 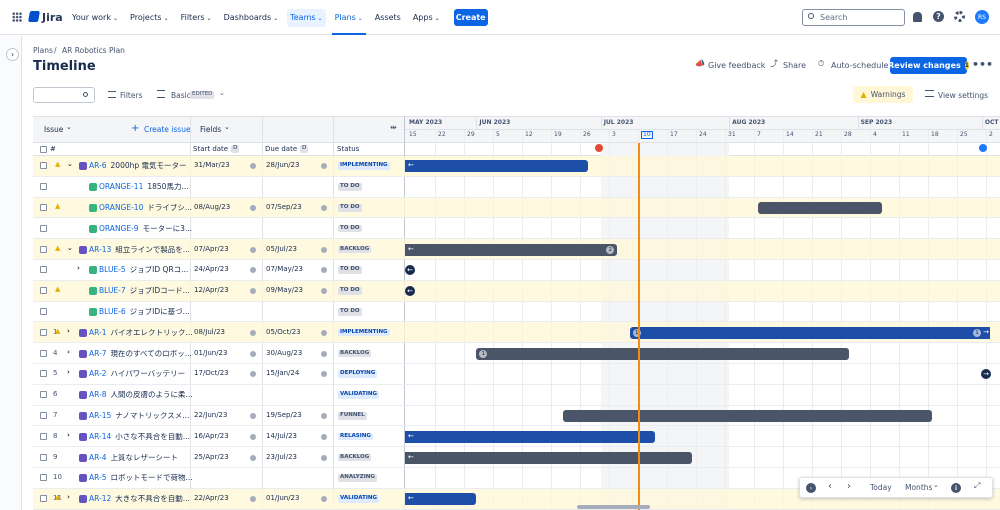 What do you see at coordinates (352, 416) in the screenshot?
I see `status-lozenge: FUNNEL` at bounding box center [352, 416].